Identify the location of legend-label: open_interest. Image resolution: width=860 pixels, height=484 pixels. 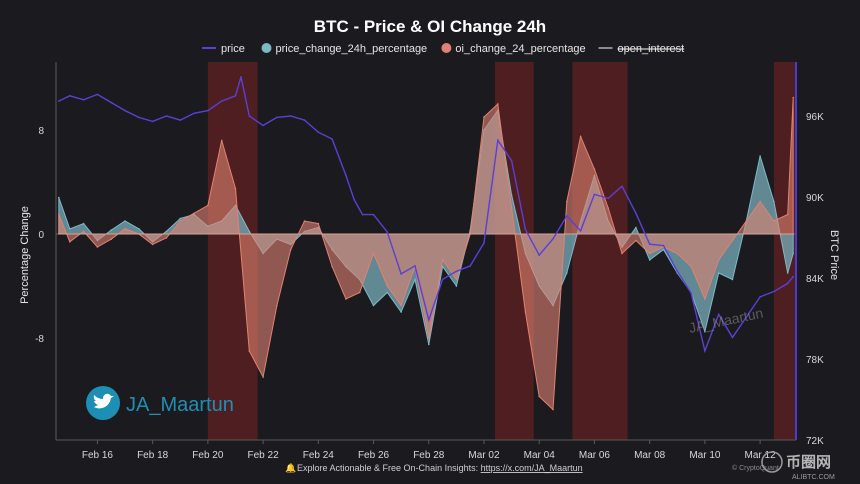
(651, 49).